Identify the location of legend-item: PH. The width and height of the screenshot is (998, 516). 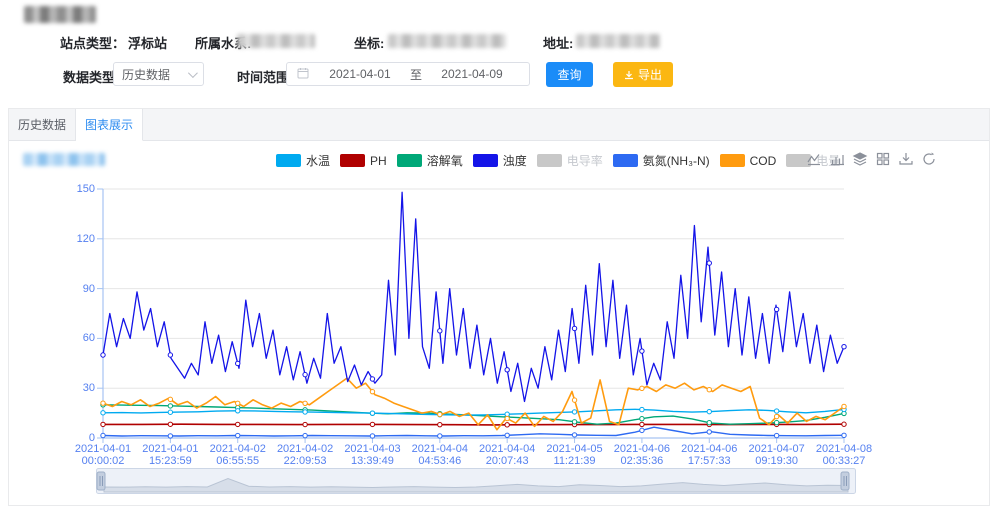
(363, 161).